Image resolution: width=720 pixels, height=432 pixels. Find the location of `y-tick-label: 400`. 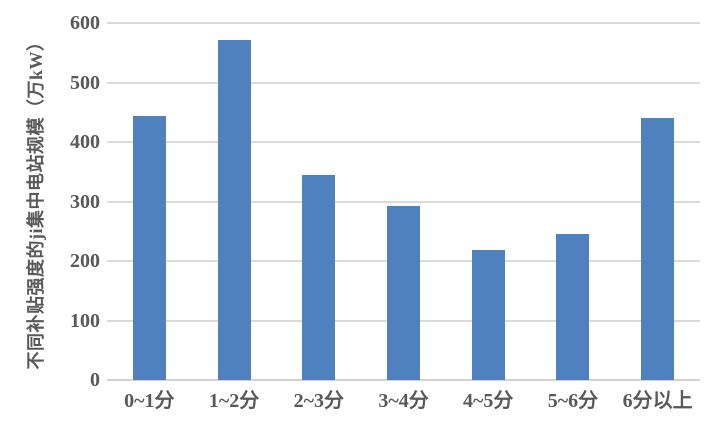

y-tick-label: 400 is located at coordinates (85, 142).